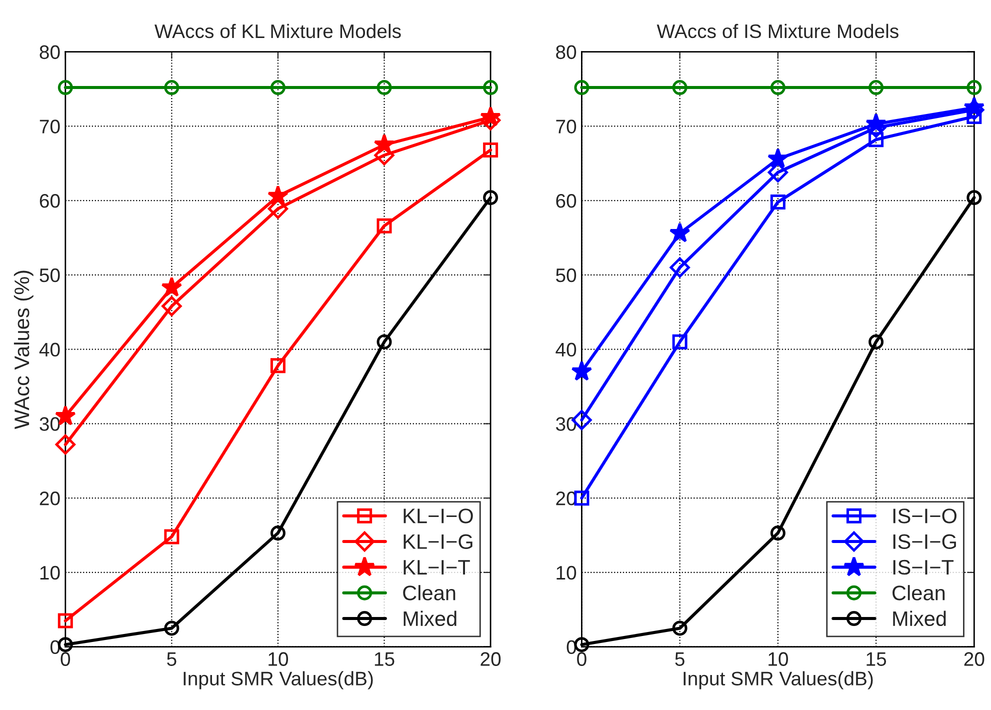  I want to click on y-axis-title: WAcc Values (%), so click(24, 350).